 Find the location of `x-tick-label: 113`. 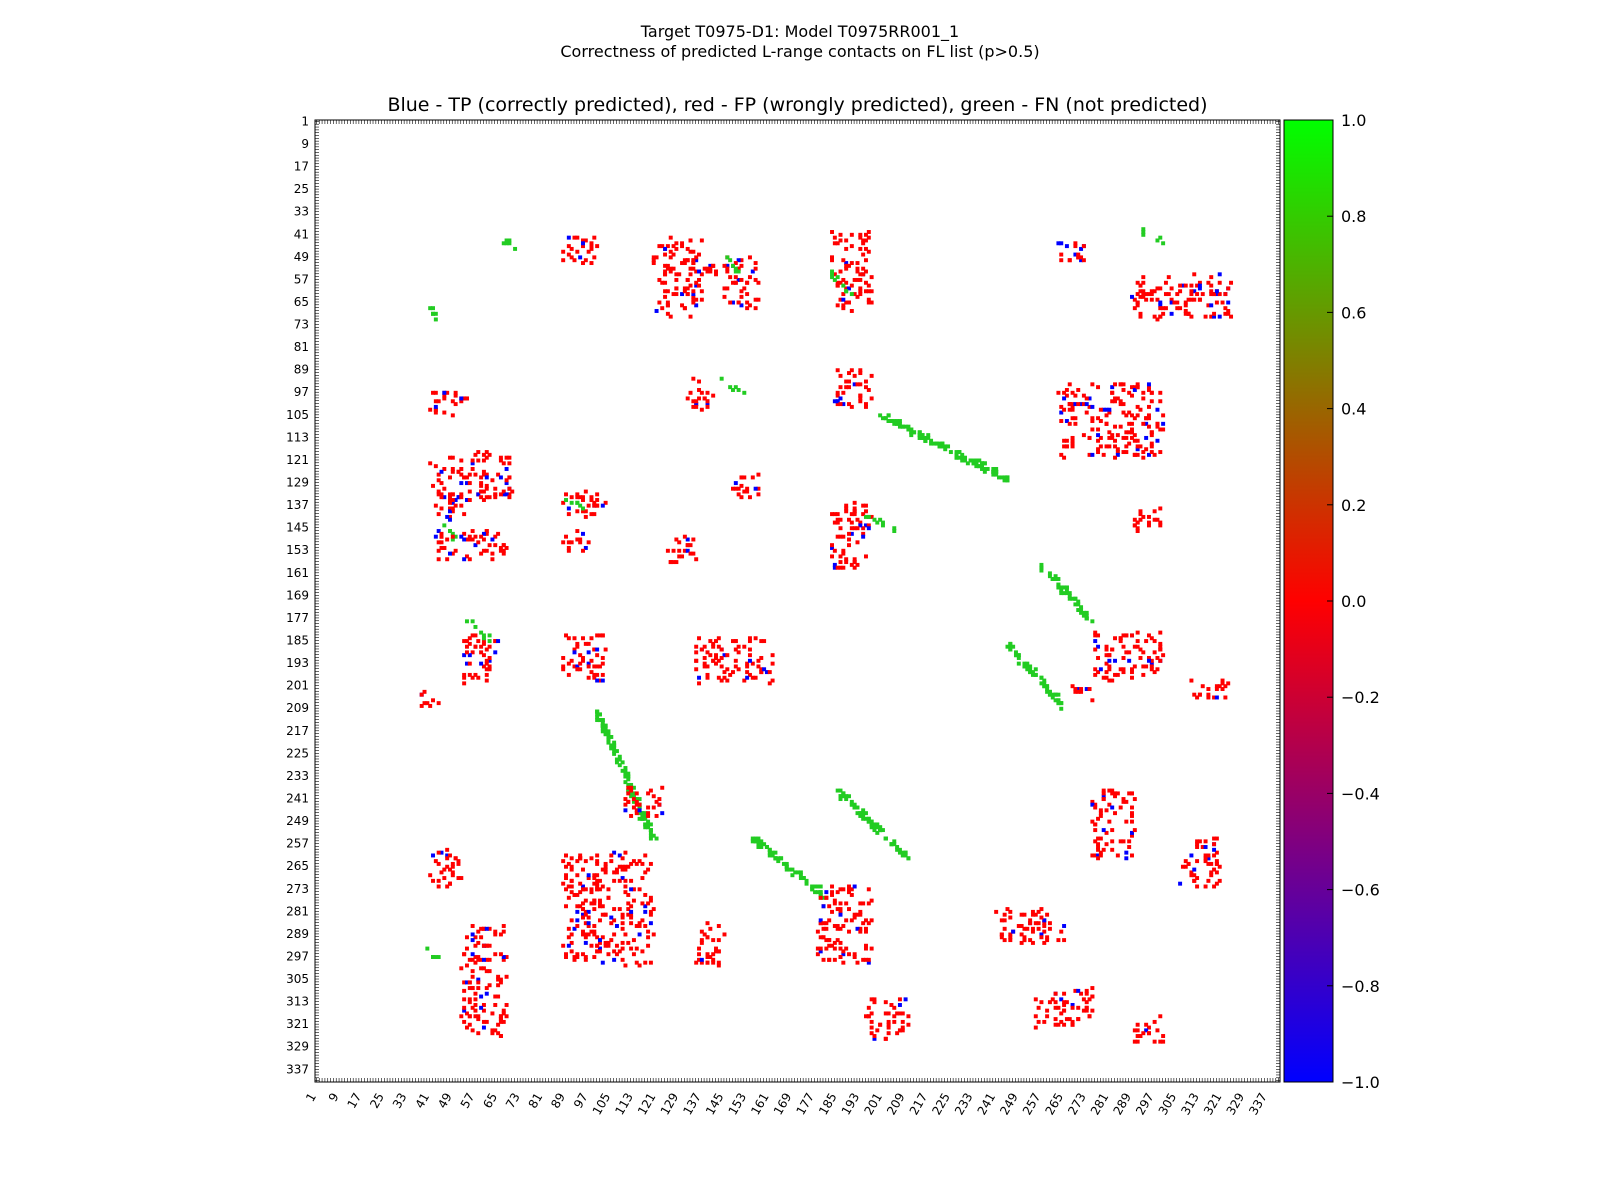

x-tick-label: 113 is located at coordinates (624, 1104).